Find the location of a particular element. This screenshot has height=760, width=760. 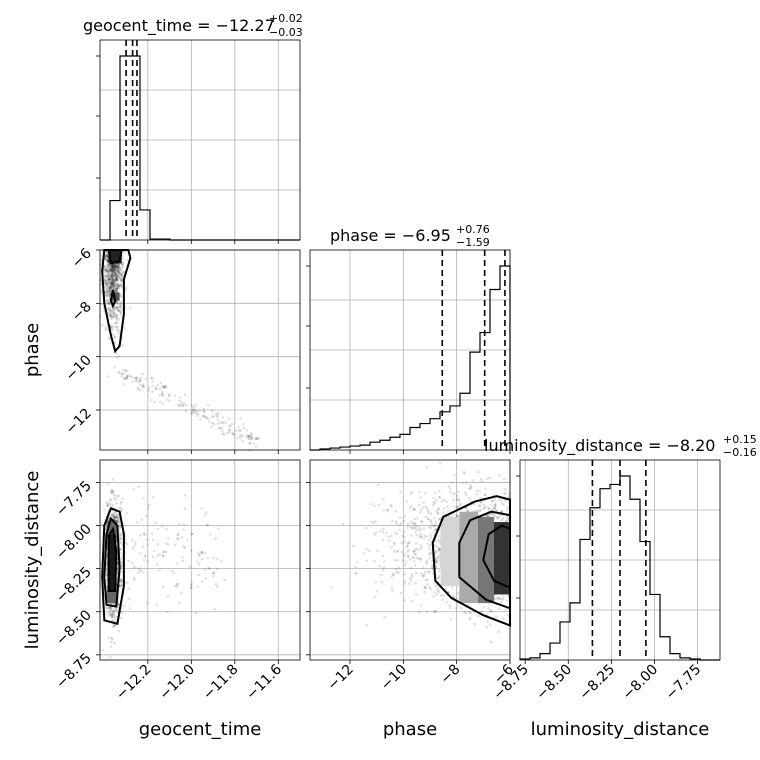

ylabel-phase: phase is located at coordinates (32, 350).